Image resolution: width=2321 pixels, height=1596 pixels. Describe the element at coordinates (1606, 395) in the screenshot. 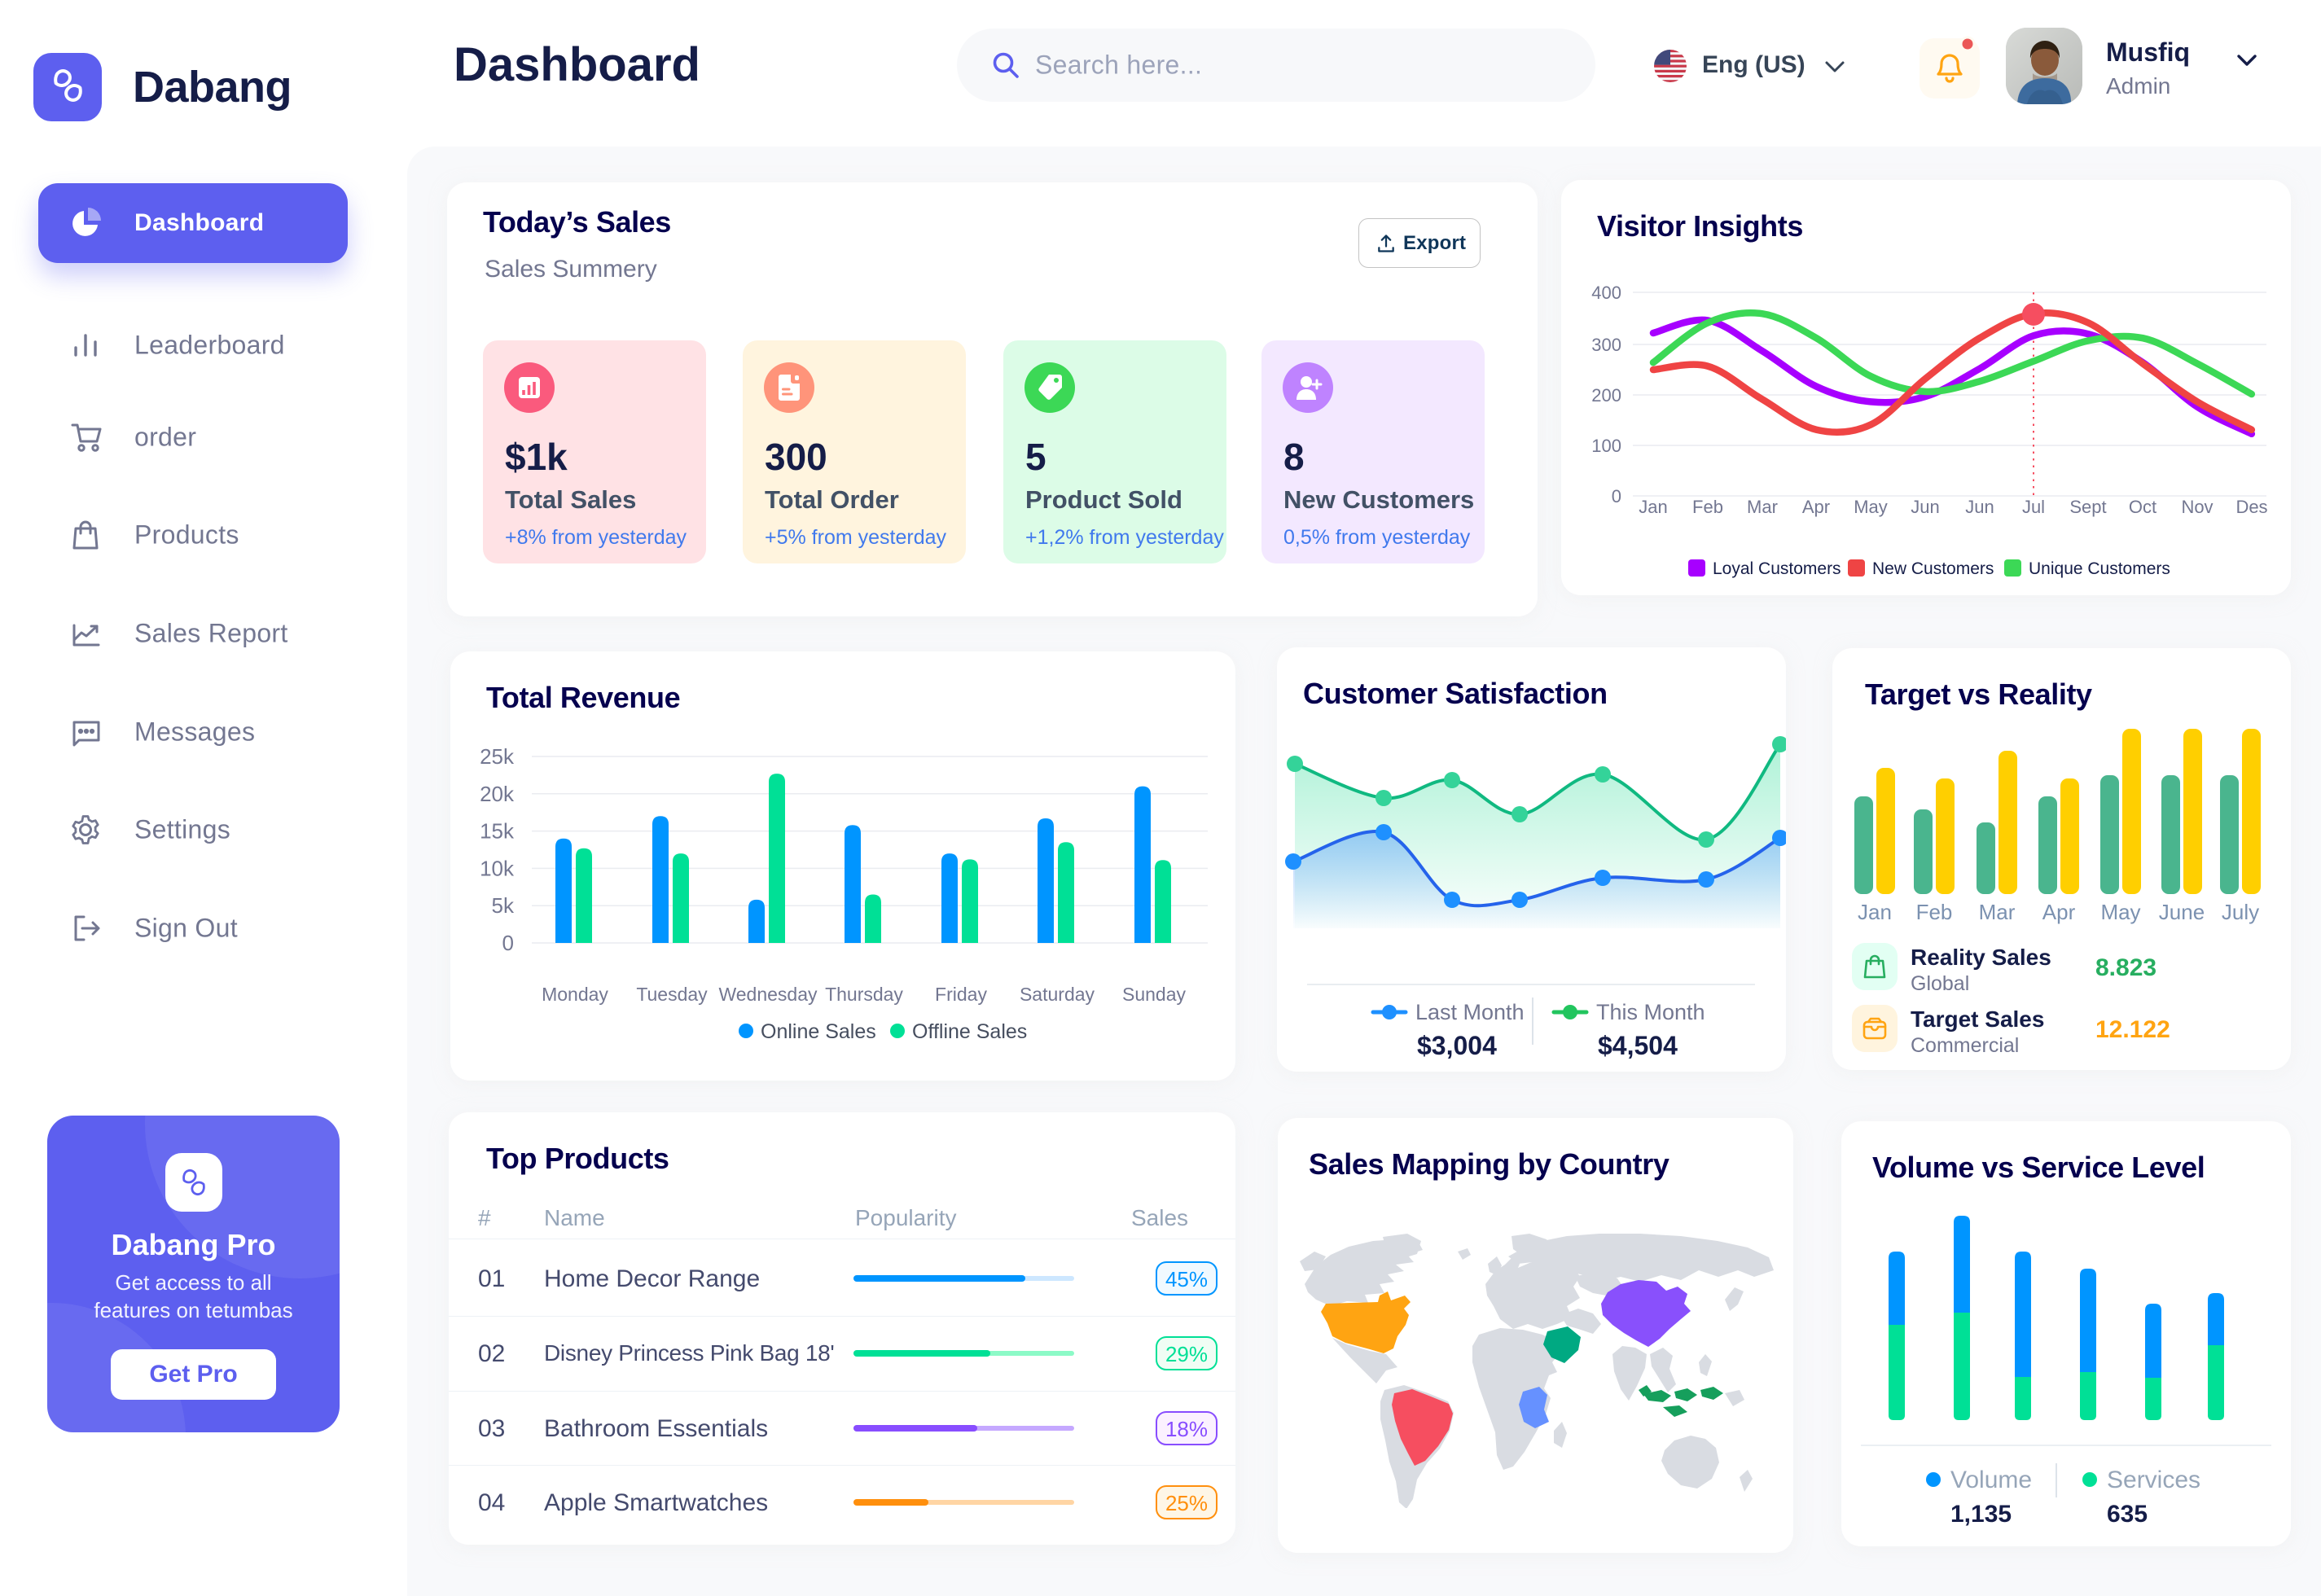

I see `svg-text: 200` at that location.